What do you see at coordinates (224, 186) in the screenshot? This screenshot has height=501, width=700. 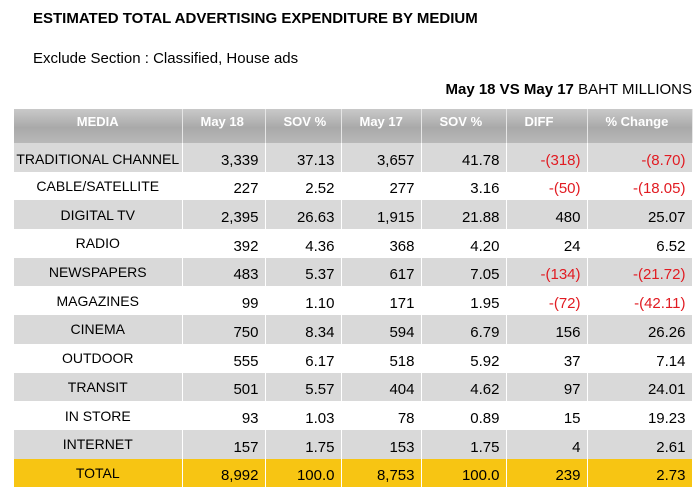 I see `cell-may18: 227` at bounding box center [224, 186].